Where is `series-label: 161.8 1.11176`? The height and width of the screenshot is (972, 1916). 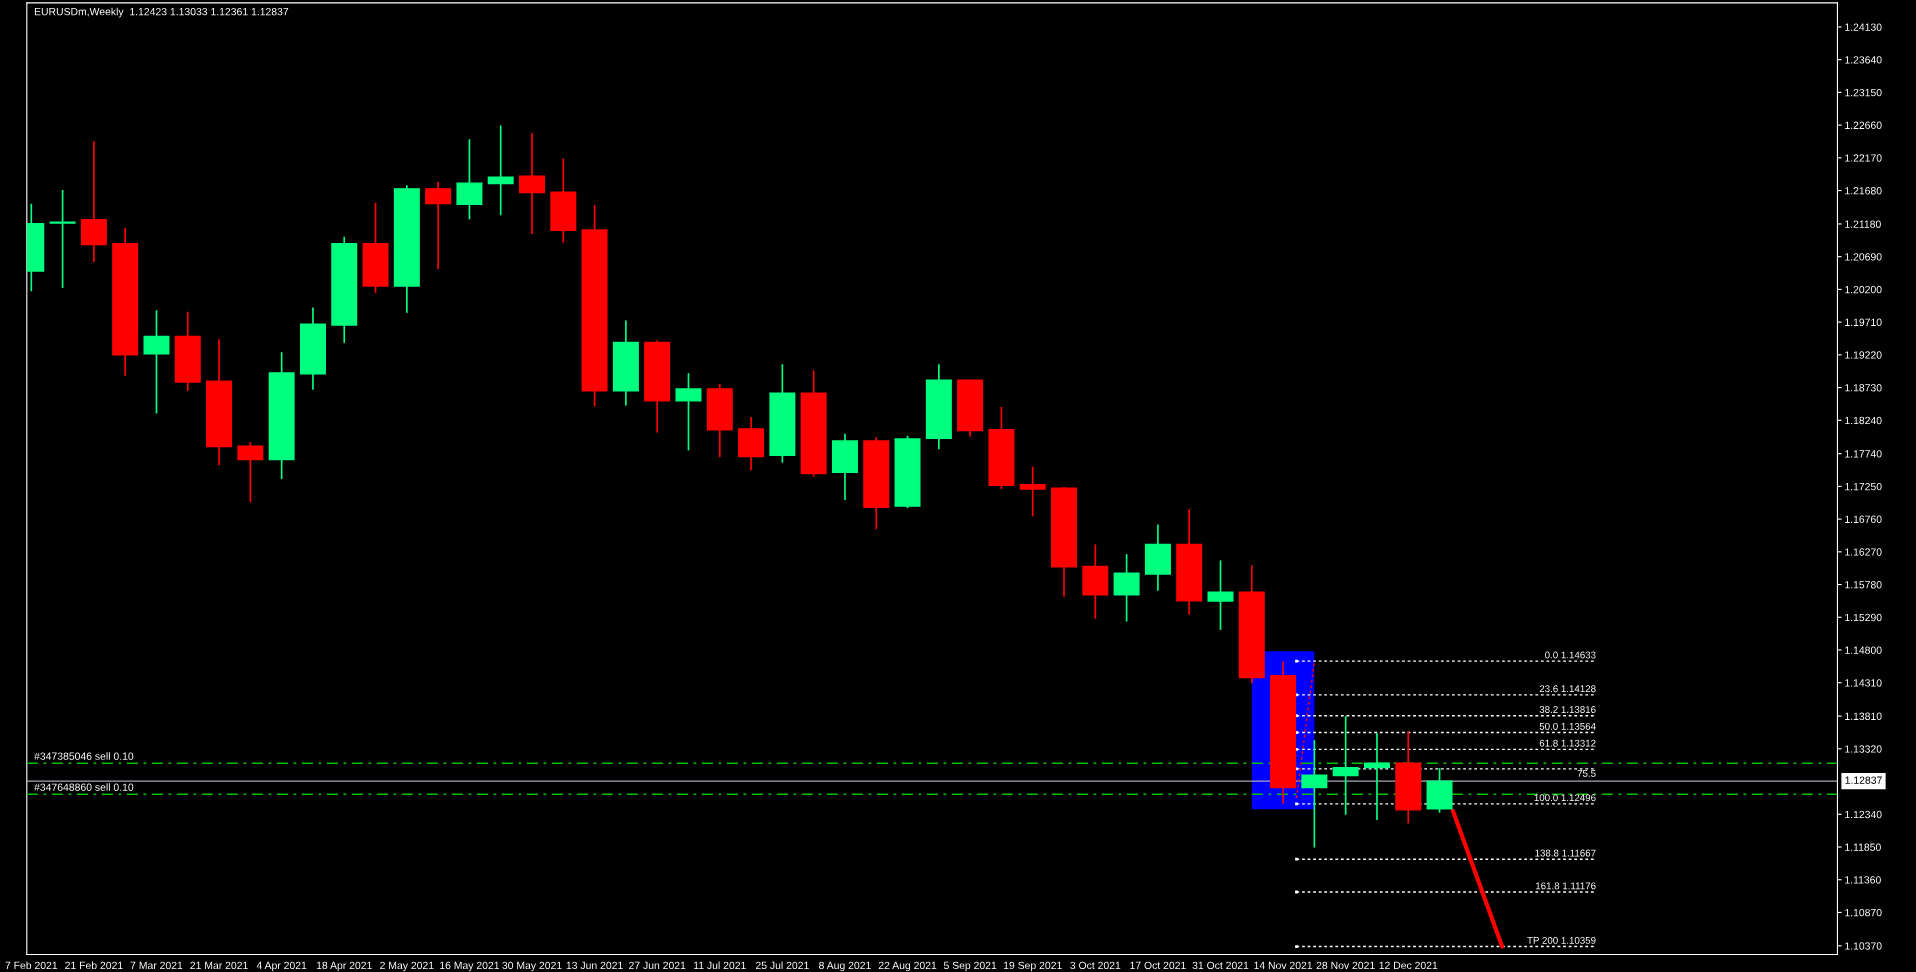 series-label: 161.8 1.11176 is located at coordinates (1566, 886).